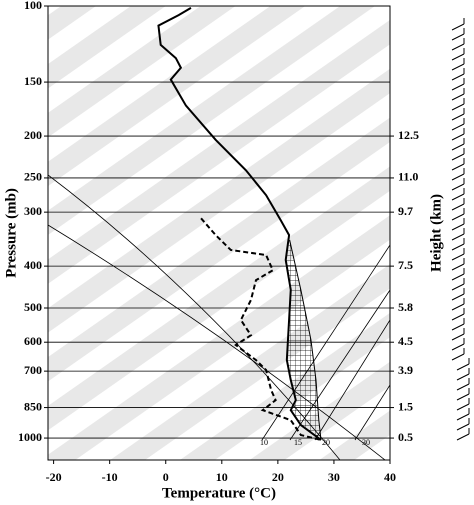  I want to click on y2-tick-label: 9.7, so click(405, 211).